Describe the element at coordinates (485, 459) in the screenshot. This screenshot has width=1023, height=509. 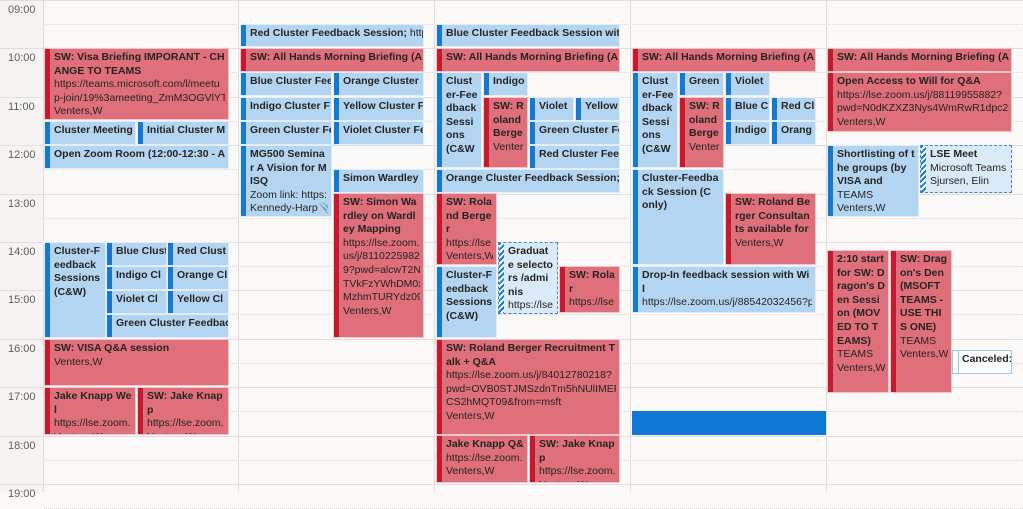
I see `event-detail: https://lse.zoom.` at that location.